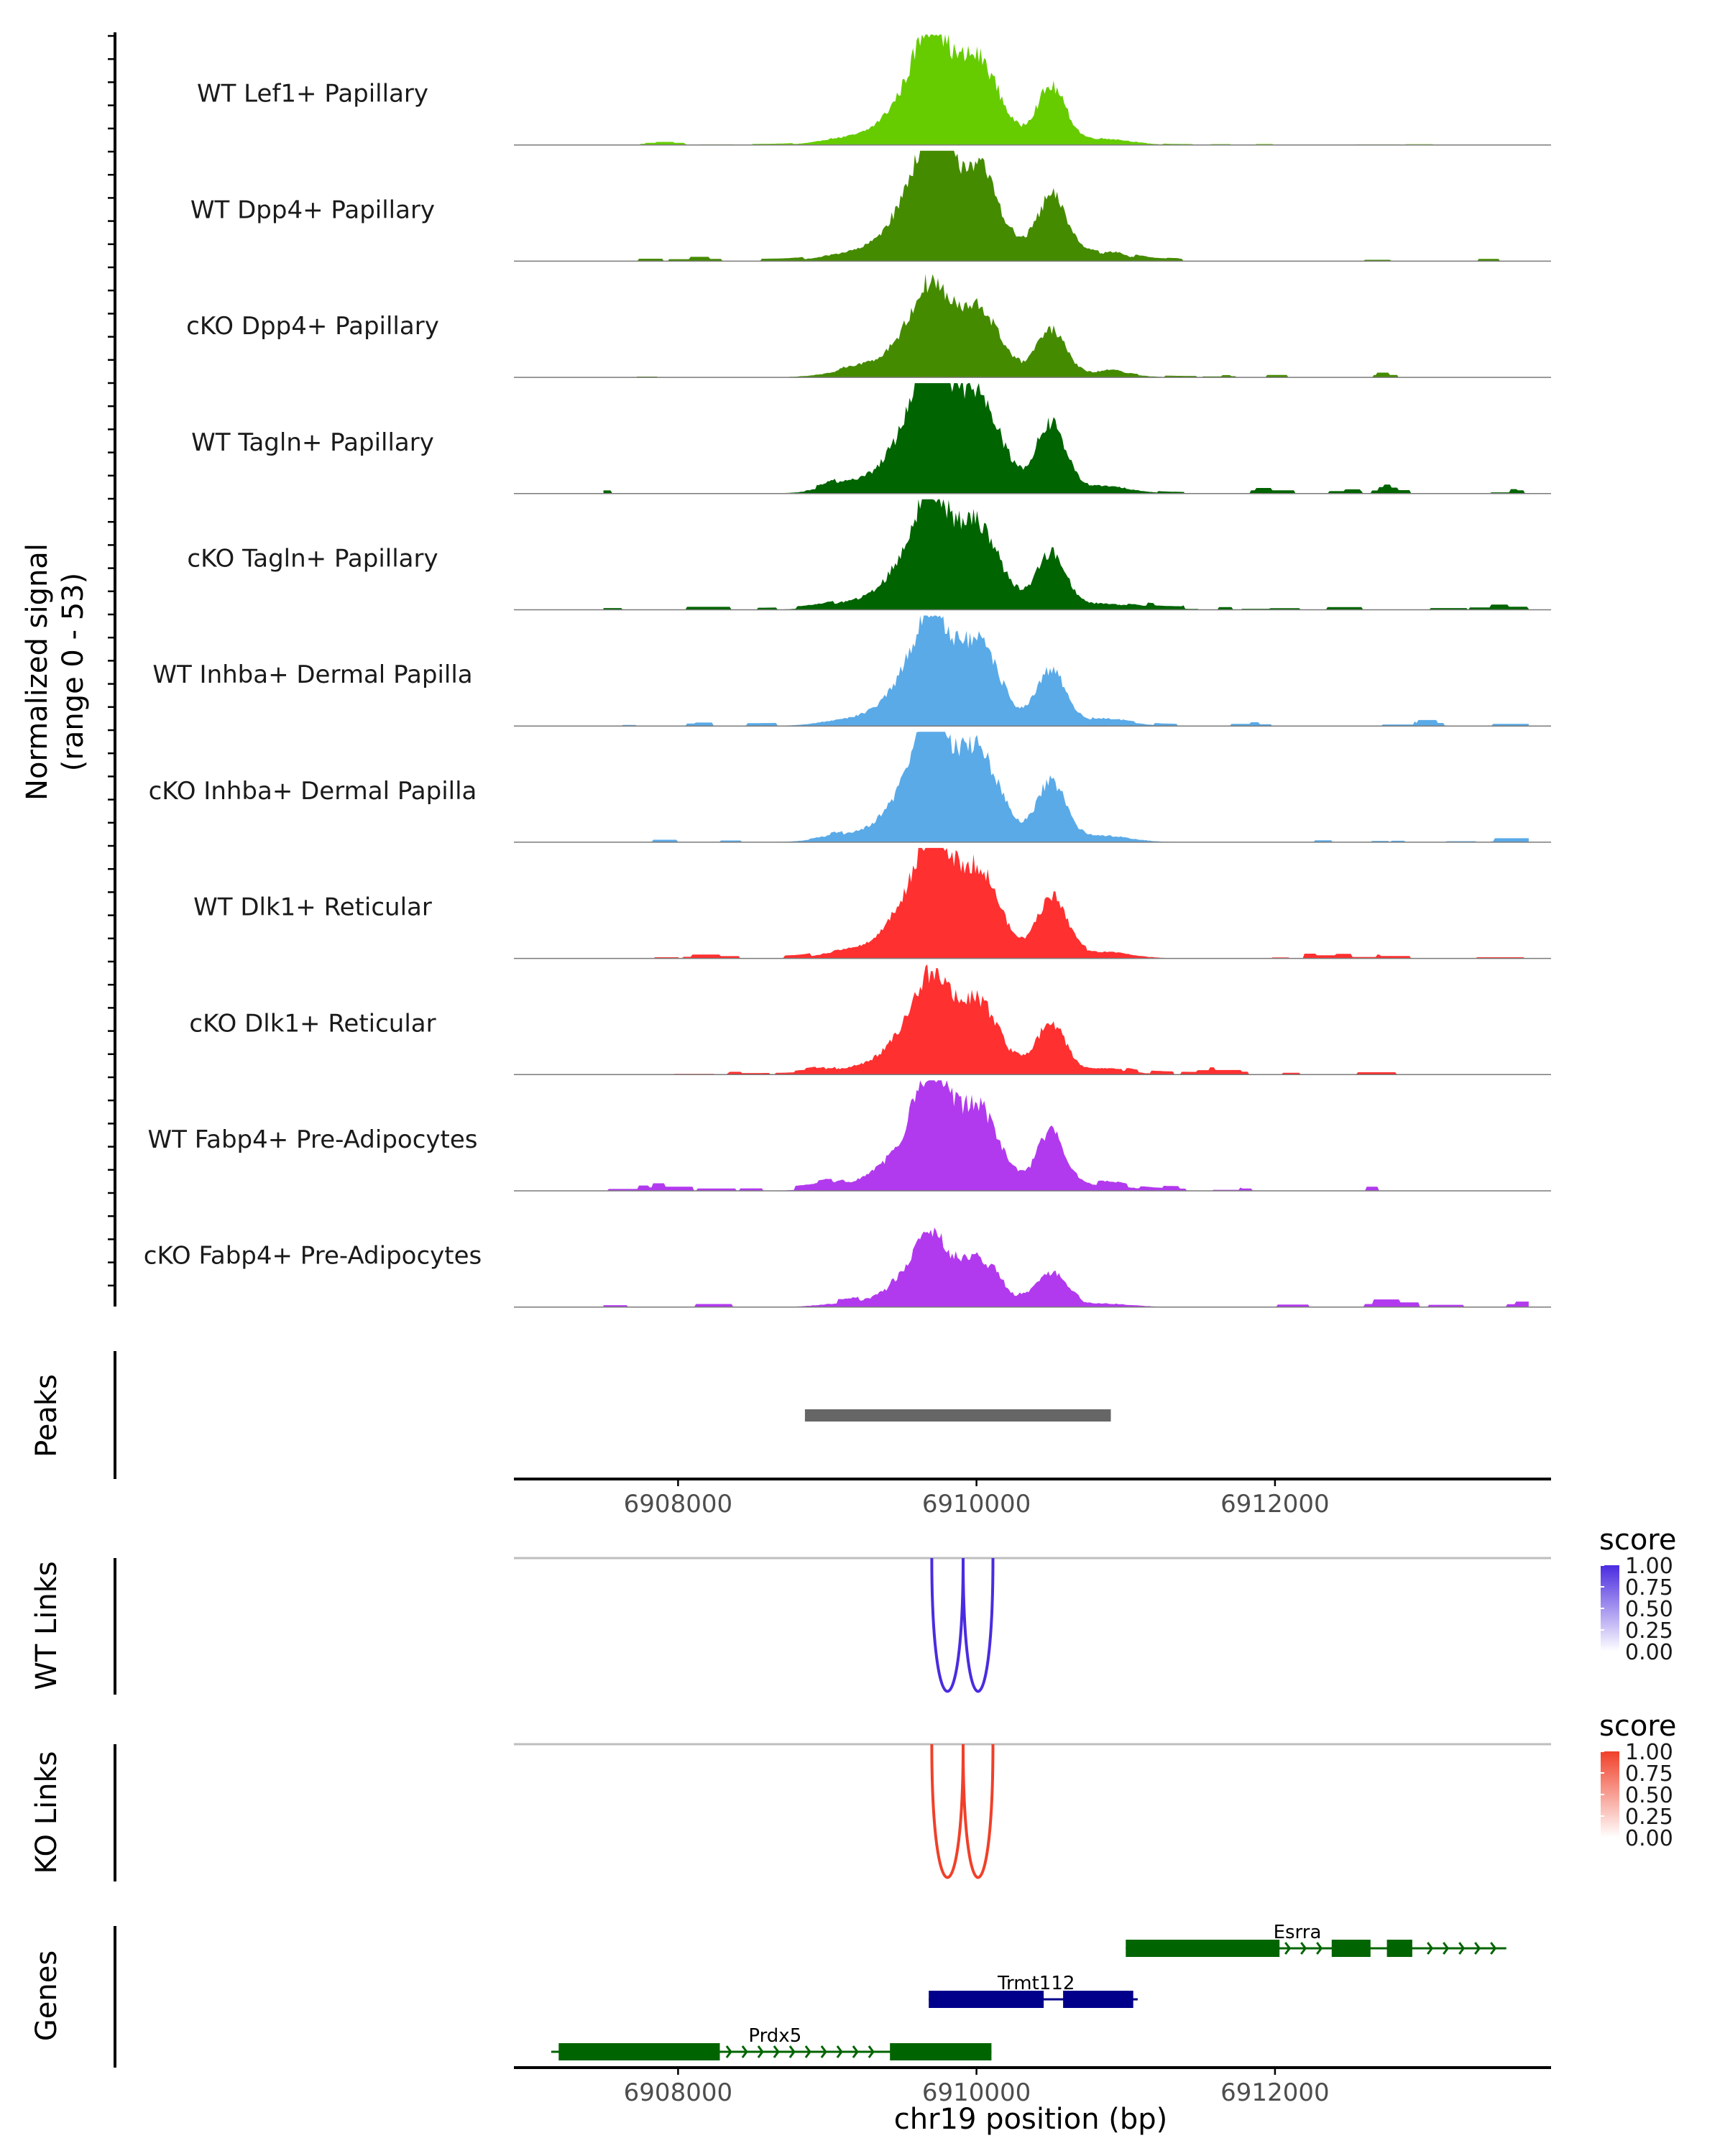 The image size is (1725, 2156). Describe the element at coordinates (46, 1415) in the screenshot. I see `peaks-track-label: Peaks` at that location.